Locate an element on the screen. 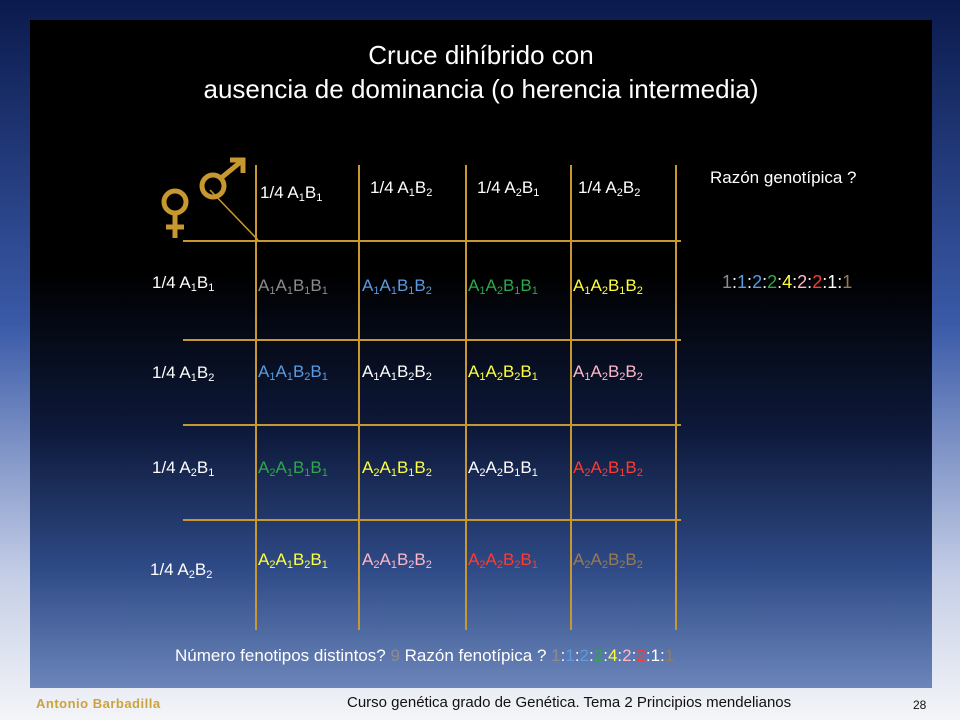  punnett-cell: A1A1B1B1 is located at coordinates (293, 286).